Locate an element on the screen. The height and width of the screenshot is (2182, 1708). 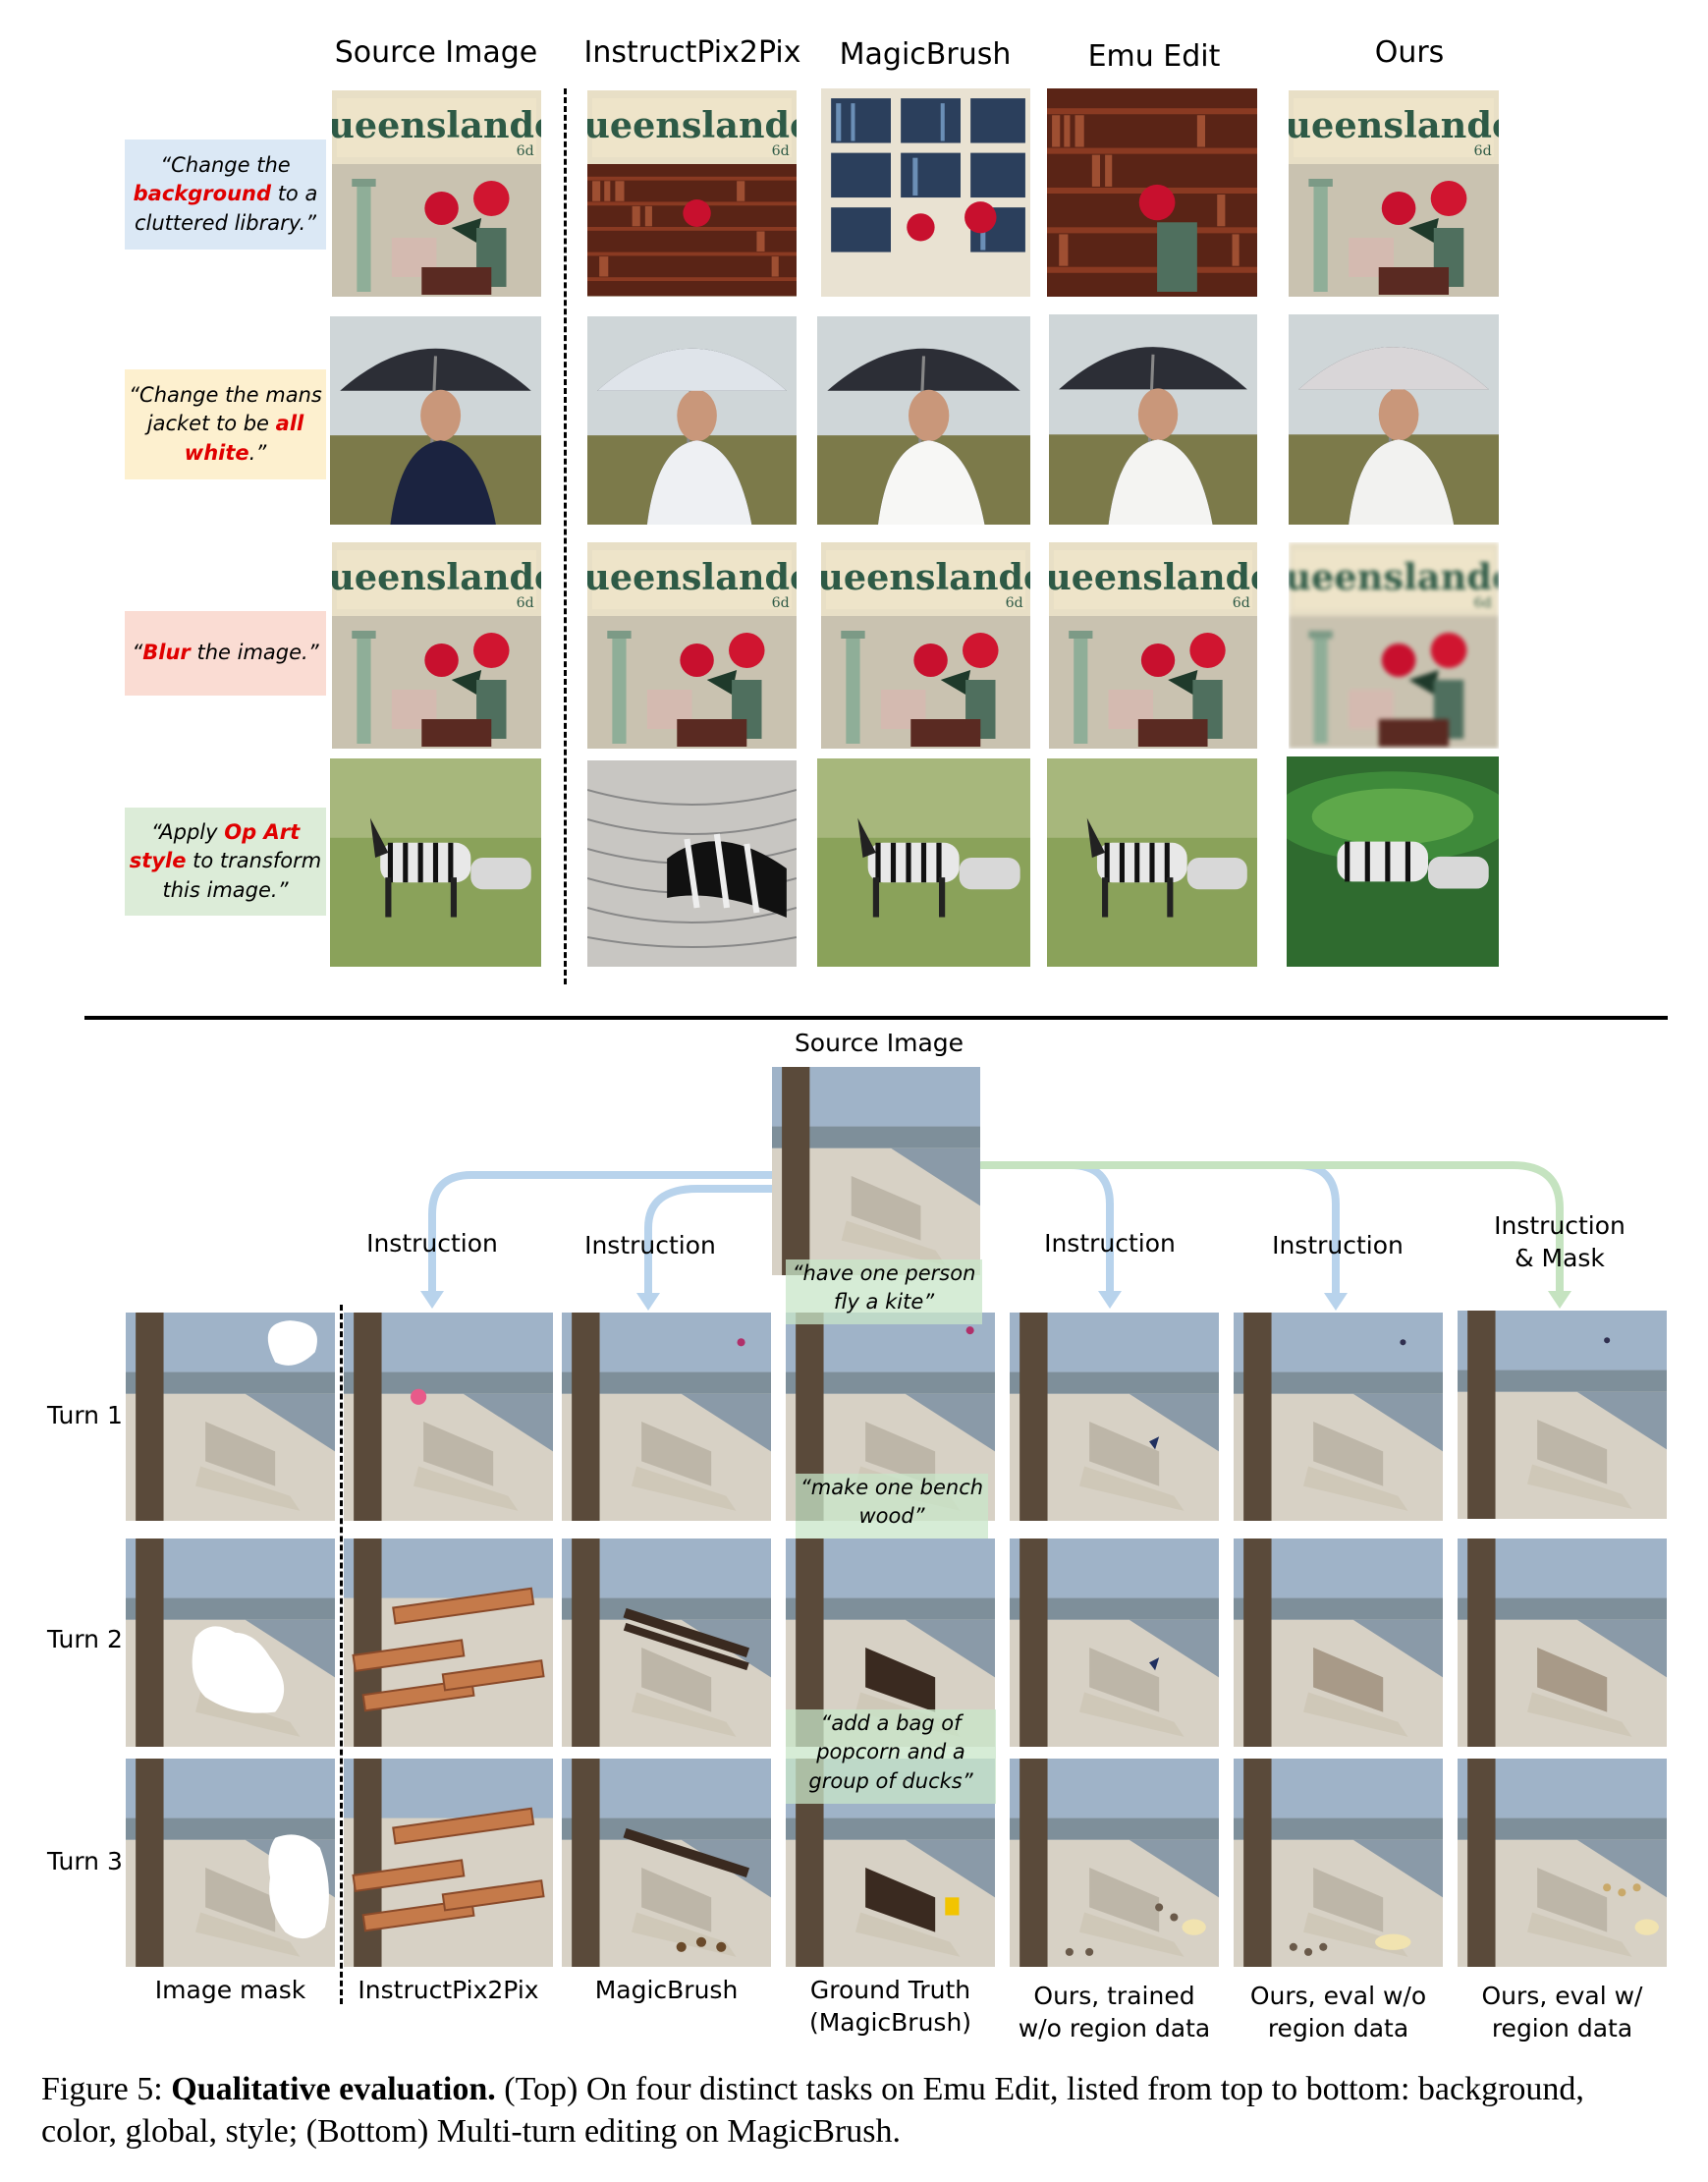
prompt-turn-1: “have one person fly a kite” is located at coordinates (884, 1292).